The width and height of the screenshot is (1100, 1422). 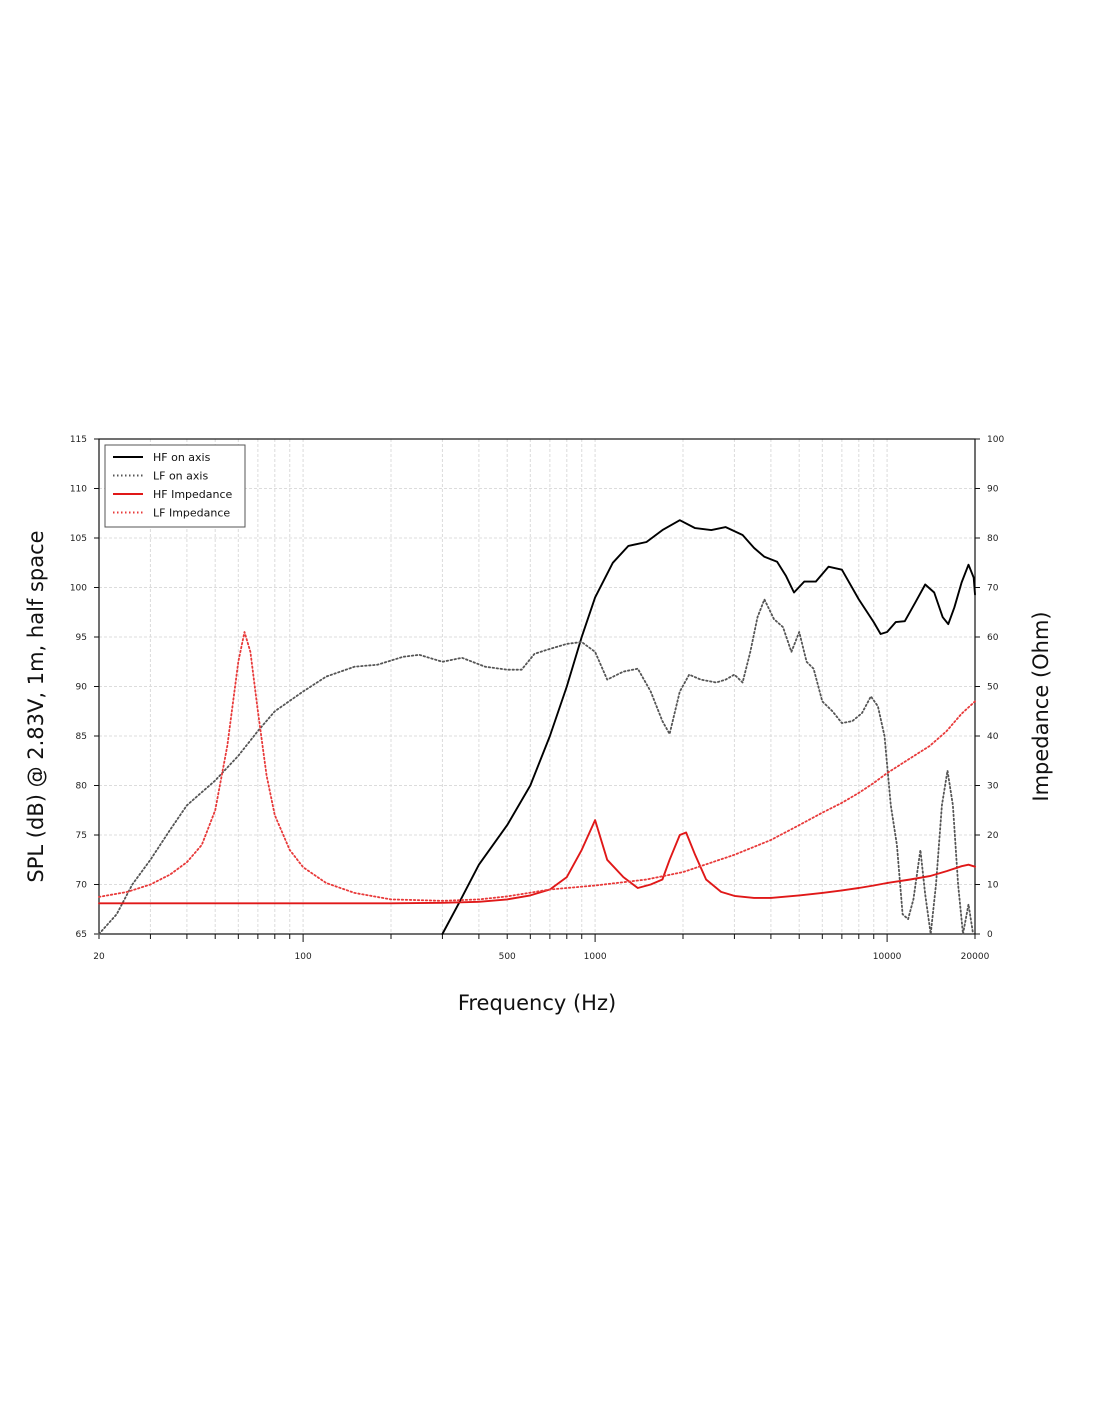 I want to click on y-tick-label-left: 90, so click(x=82, y=688).